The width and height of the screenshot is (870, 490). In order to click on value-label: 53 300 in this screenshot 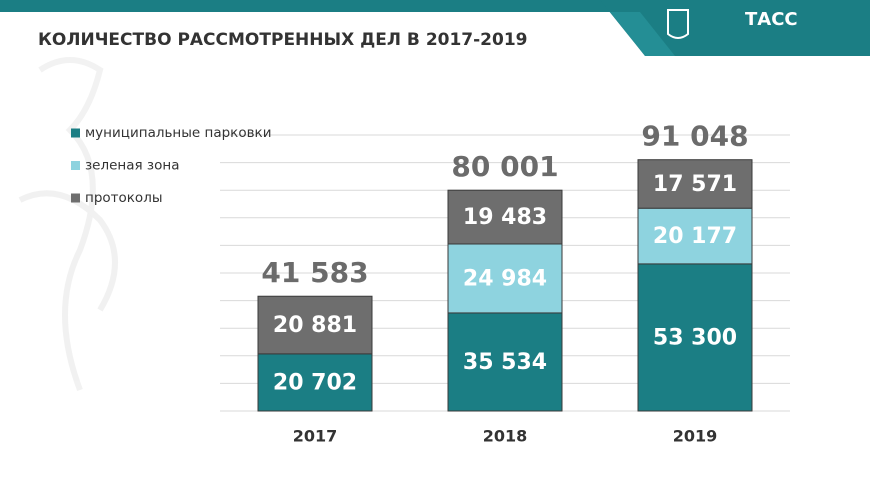, I will do `click(695, 337)`.